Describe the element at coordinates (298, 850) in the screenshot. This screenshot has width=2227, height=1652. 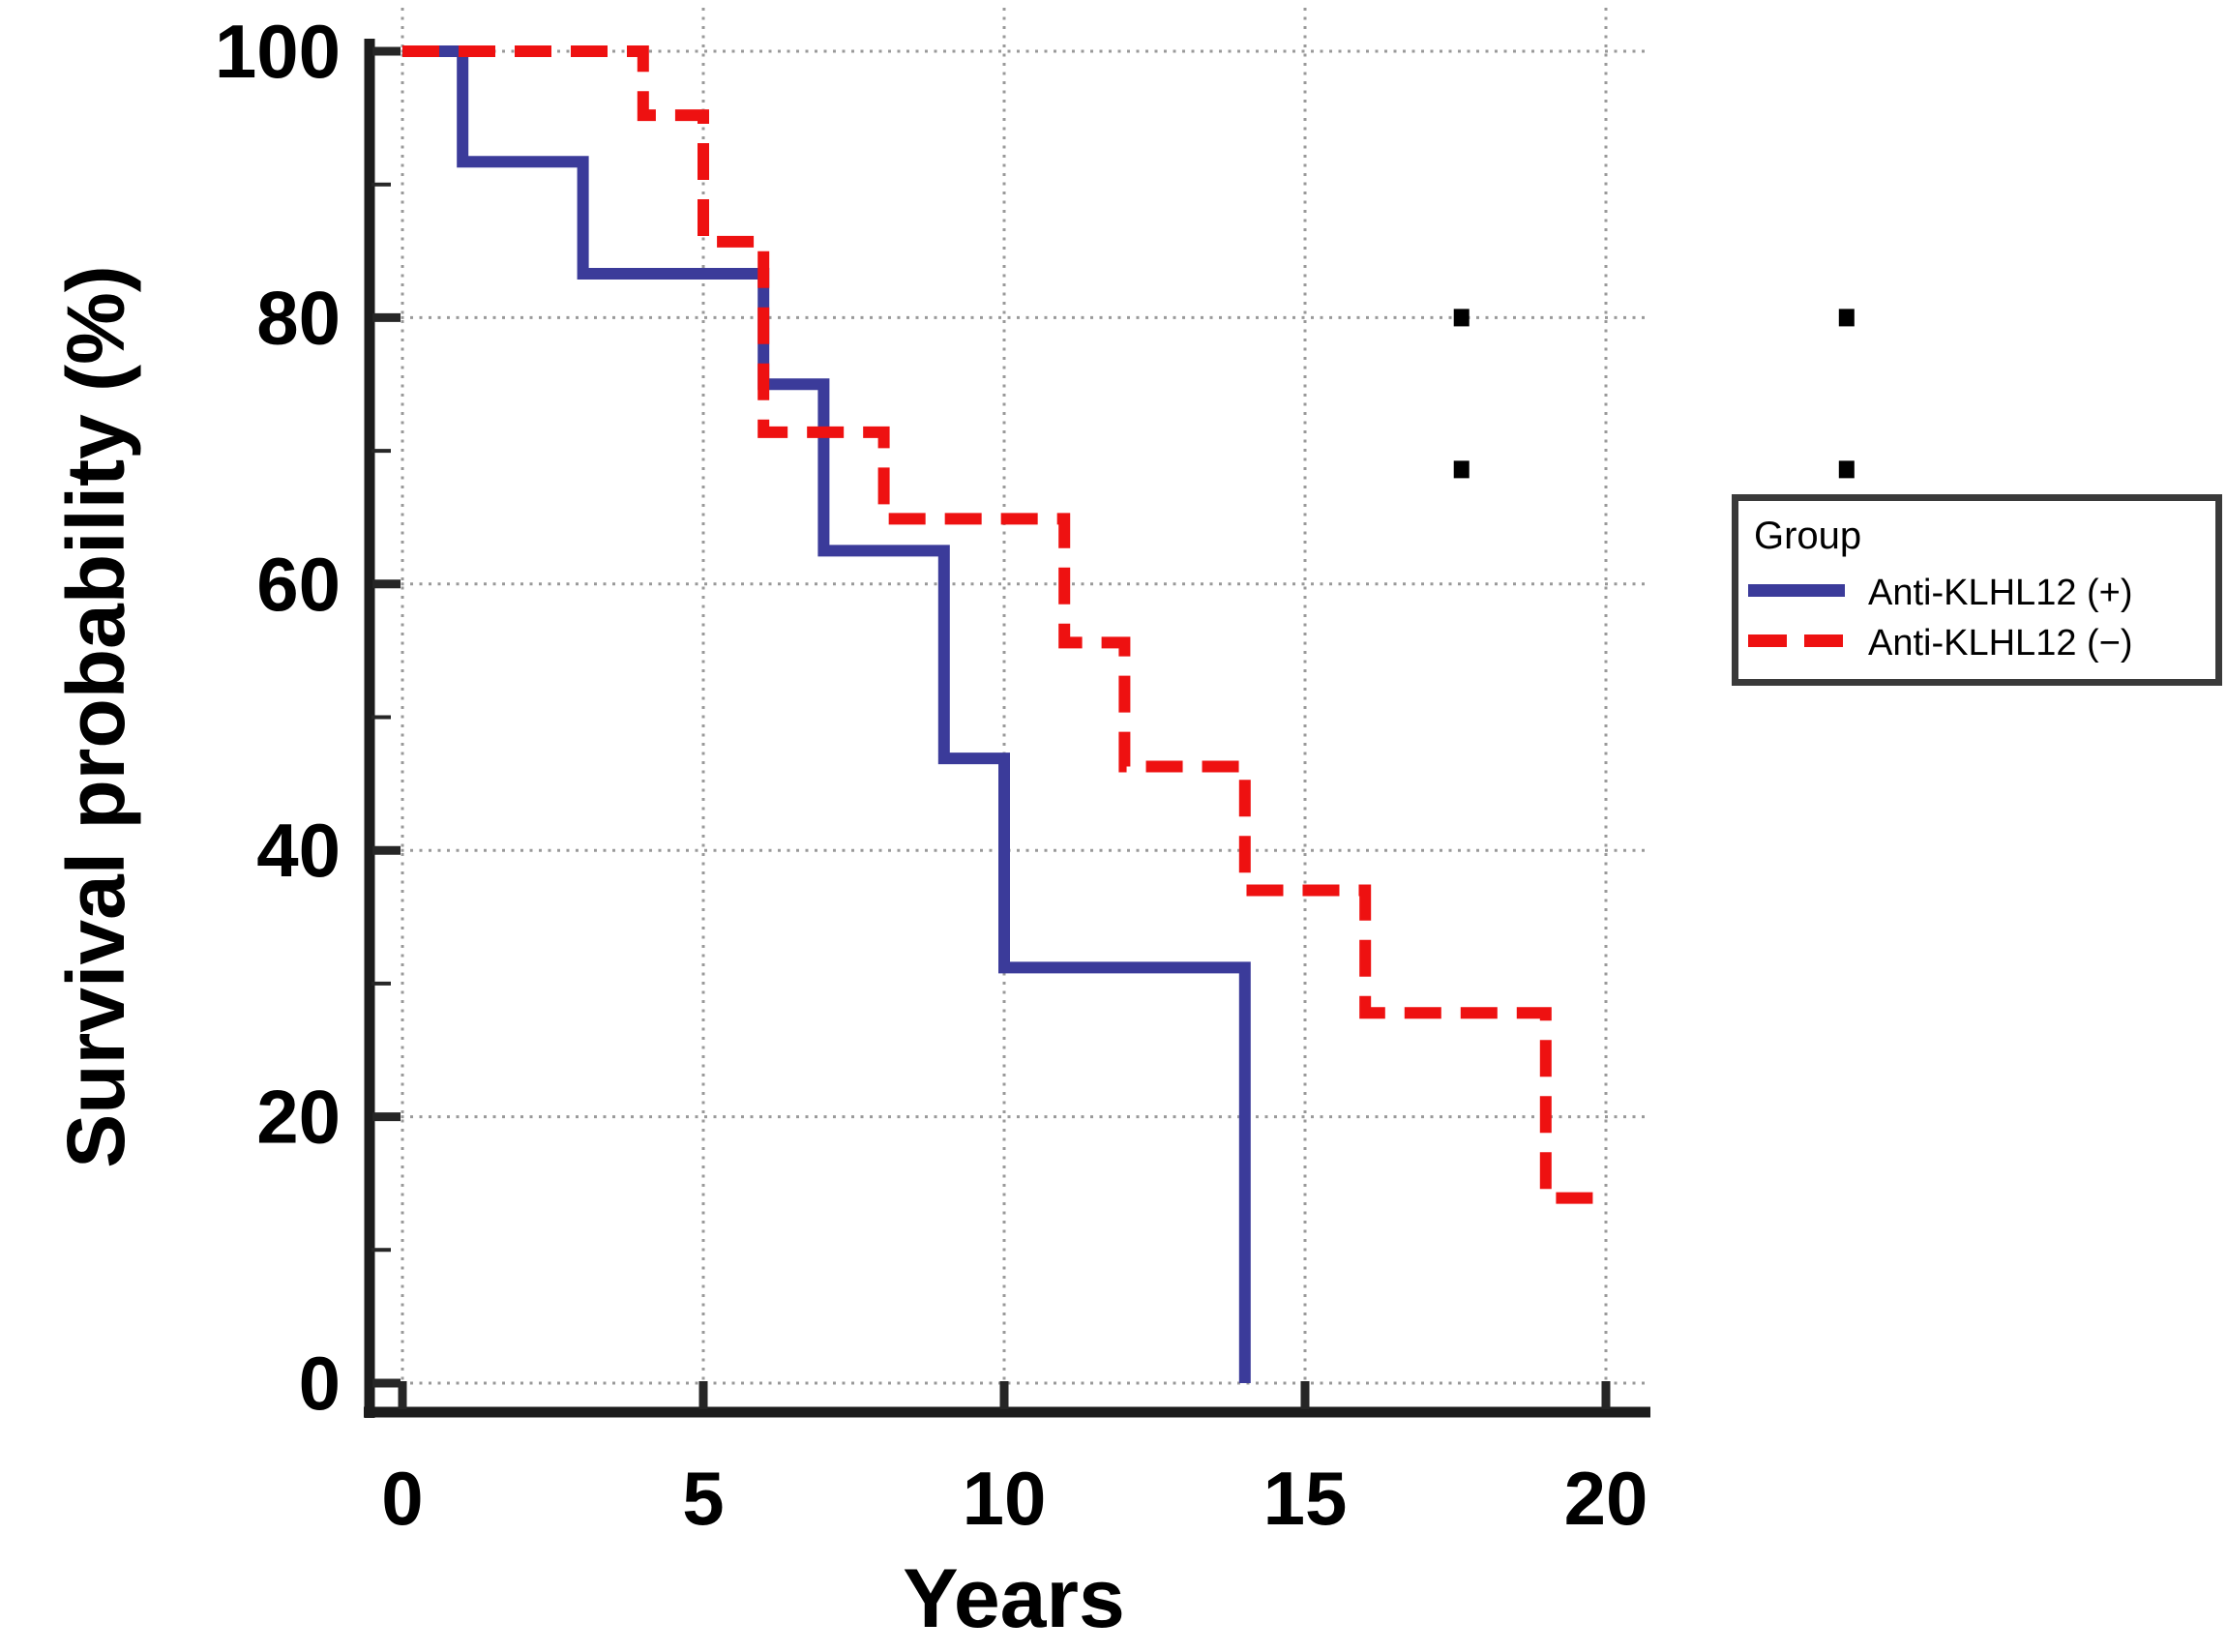
I see `y-tick-label: 40` at that location.